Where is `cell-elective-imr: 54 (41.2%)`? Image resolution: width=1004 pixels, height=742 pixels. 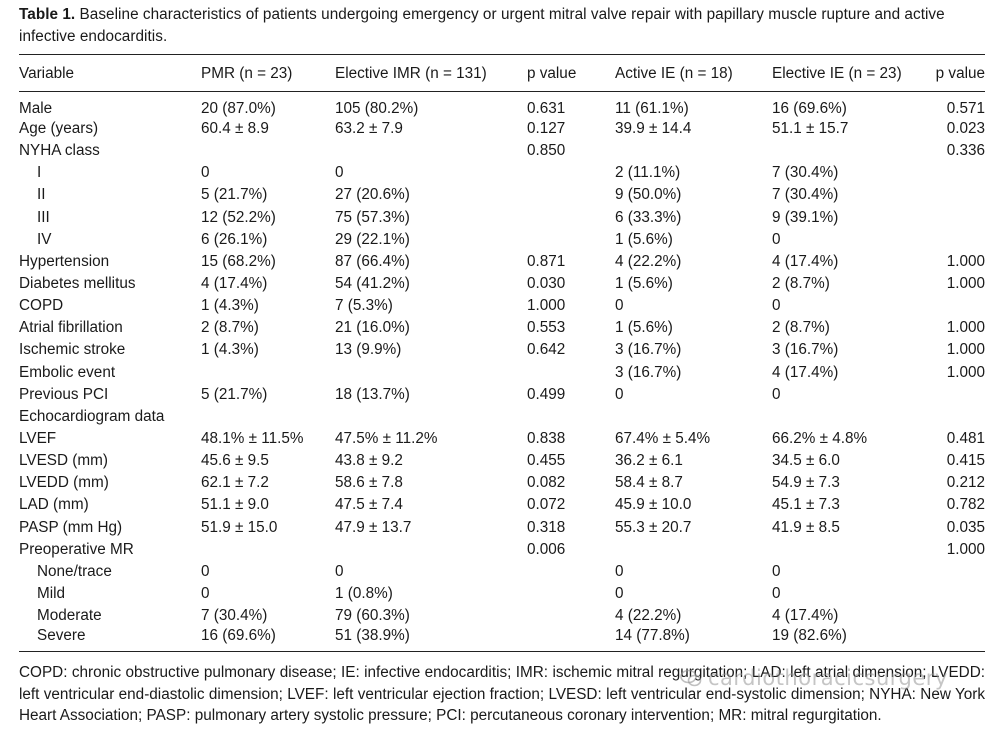 cell-elective-imr: 54 (41.2%) is located at coordinates (372, 284).